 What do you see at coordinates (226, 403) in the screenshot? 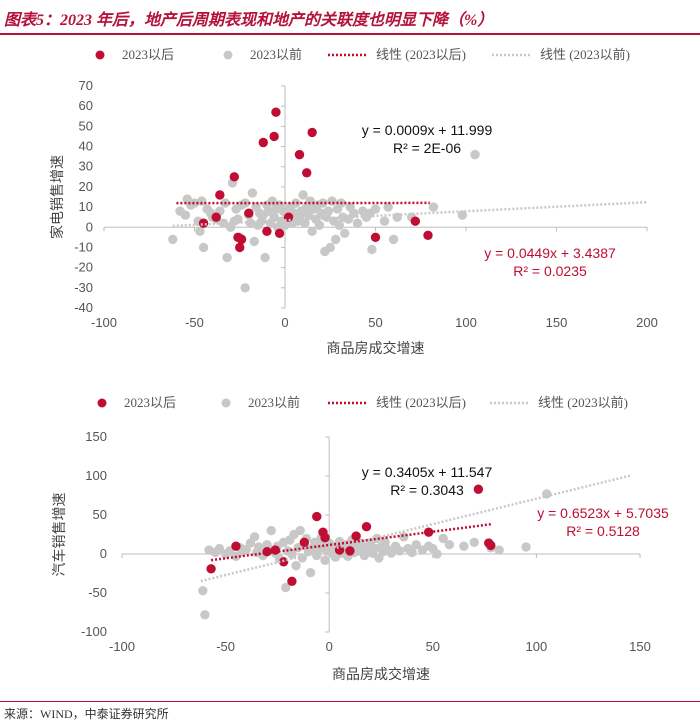
I see `legend-marker-before` at bounding box center [226, 403].